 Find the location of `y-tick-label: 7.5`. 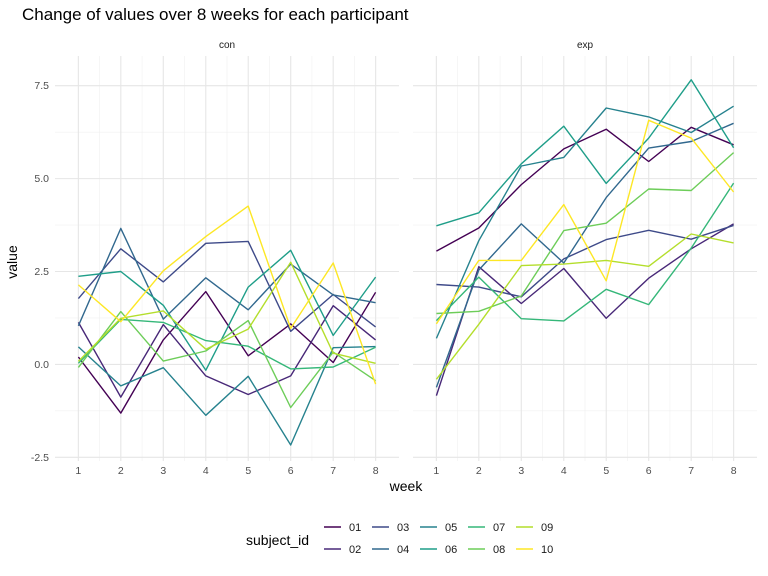

y-tick-label: 7.5 is located at coordinates (41, 86).